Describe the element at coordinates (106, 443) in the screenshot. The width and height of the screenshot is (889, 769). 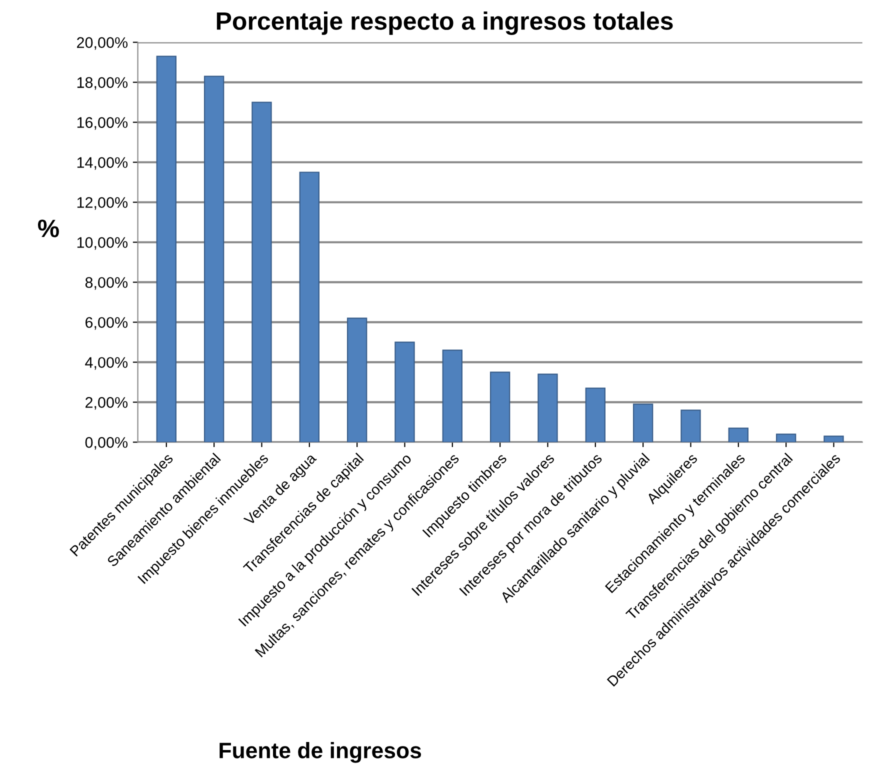
I see `y-tick-label: 0,00%` at that location.